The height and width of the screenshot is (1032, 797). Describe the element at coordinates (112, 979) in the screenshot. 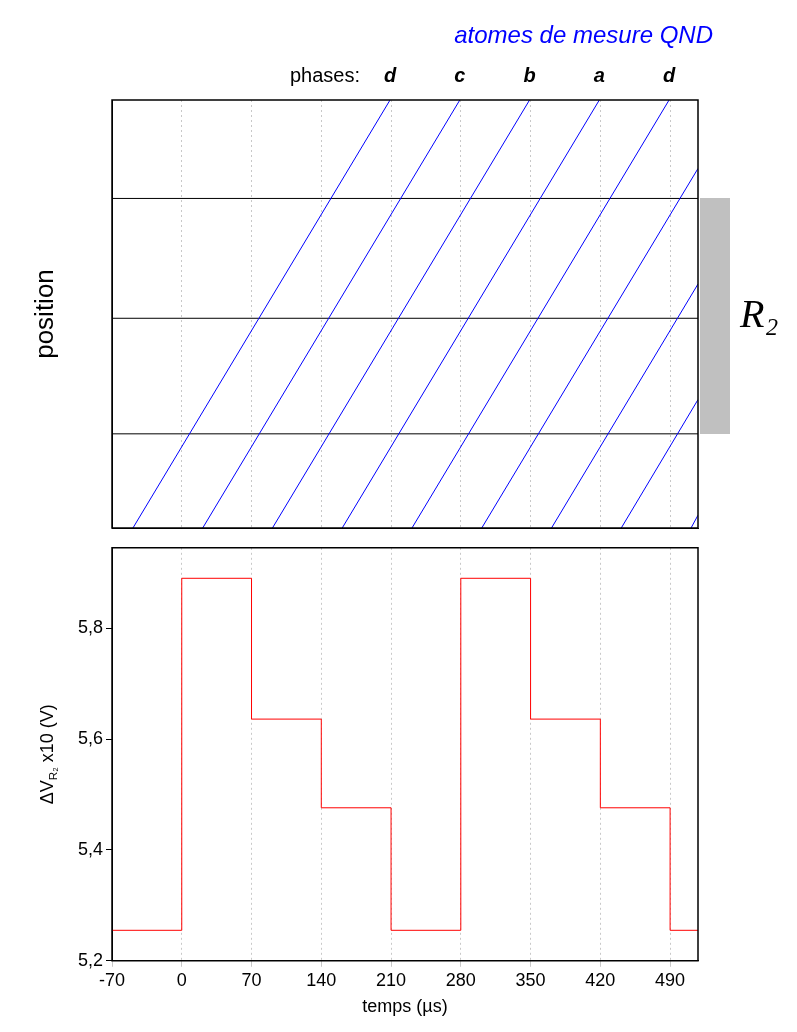

I see `x-tick-label: -70` at that location.